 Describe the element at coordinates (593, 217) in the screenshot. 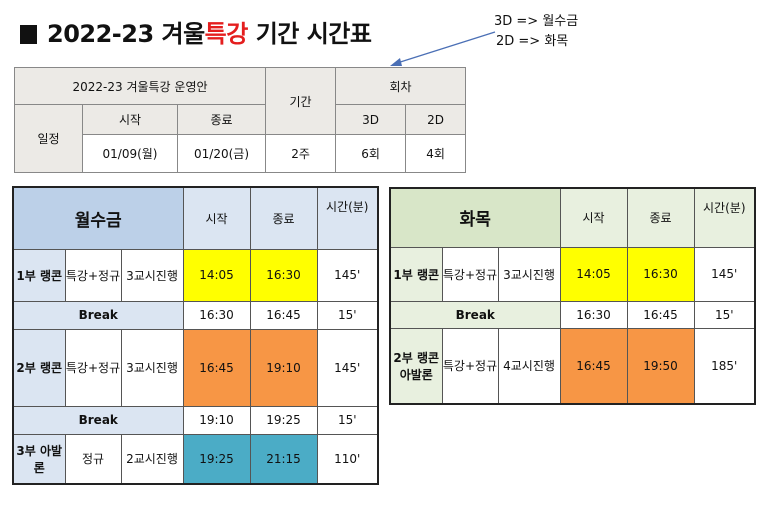

I see `tt-start-label: 시작` at that location.